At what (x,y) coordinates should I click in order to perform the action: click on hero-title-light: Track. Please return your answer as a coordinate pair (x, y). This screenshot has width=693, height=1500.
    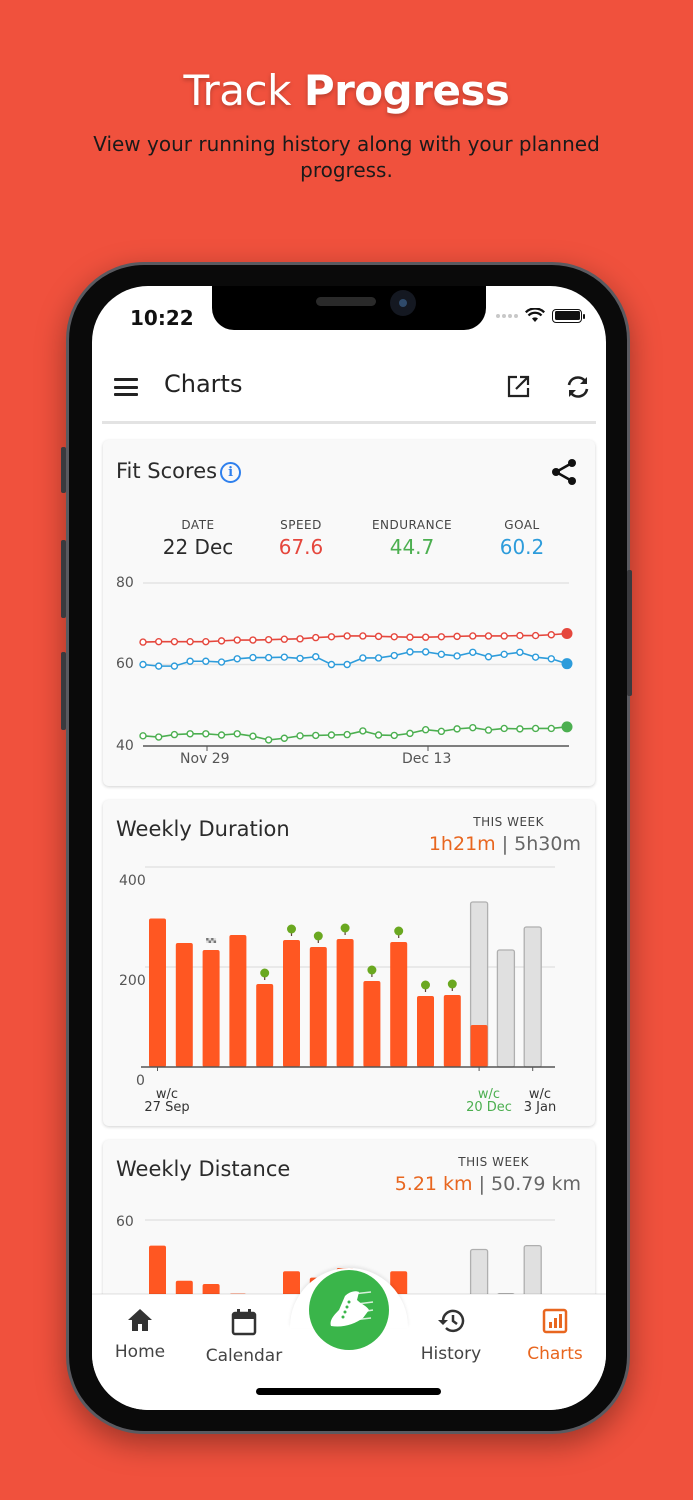
    Looking at the image, I should click on (237, 90).